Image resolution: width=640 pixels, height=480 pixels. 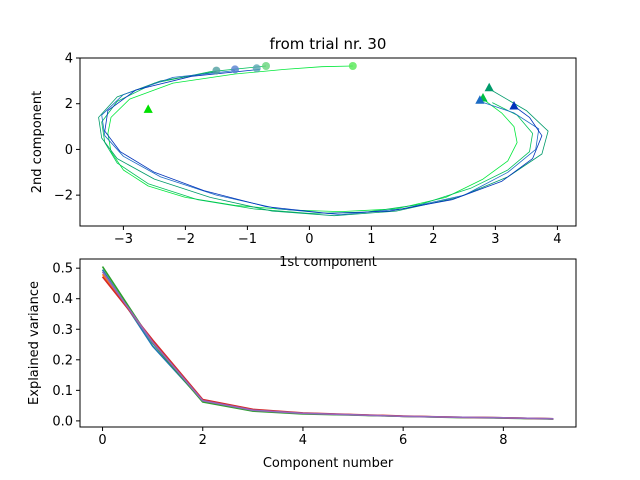 What do you see at coordinates (34, 343) in the screenshot?
I see `variance-ylabel: Explained variance` at bounding box center [34, 343].